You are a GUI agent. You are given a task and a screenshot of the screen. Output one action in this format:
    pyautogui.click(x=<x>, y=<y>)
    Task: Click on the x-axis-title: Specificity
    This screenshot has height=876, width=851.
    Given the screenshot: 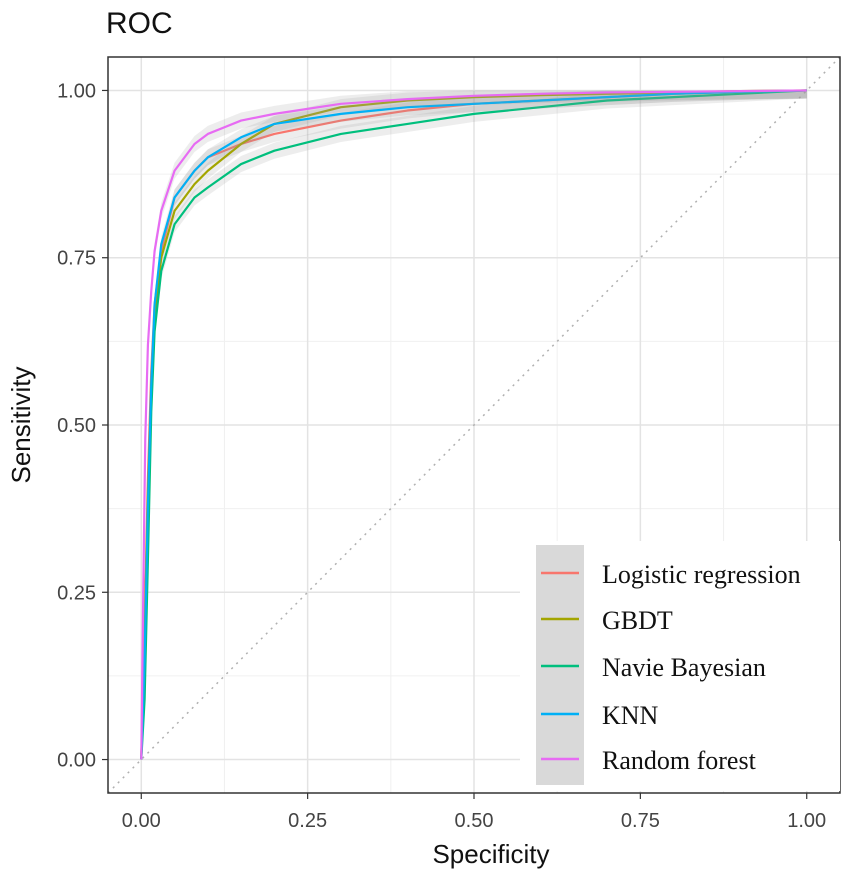 What is the action you would take?
    pyautogui.click(x=490, y=854)
    